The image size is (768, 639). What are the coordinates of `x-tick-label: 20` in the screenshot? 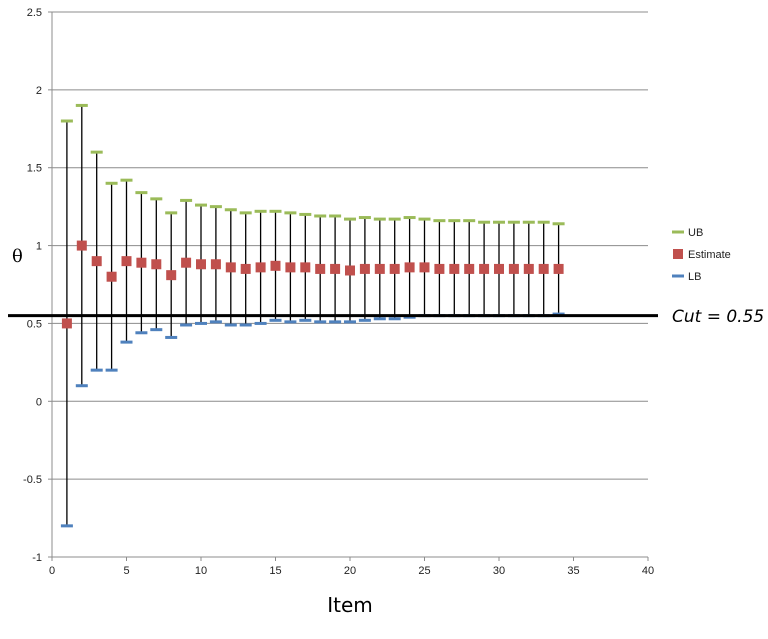 It's located at (350, 571).